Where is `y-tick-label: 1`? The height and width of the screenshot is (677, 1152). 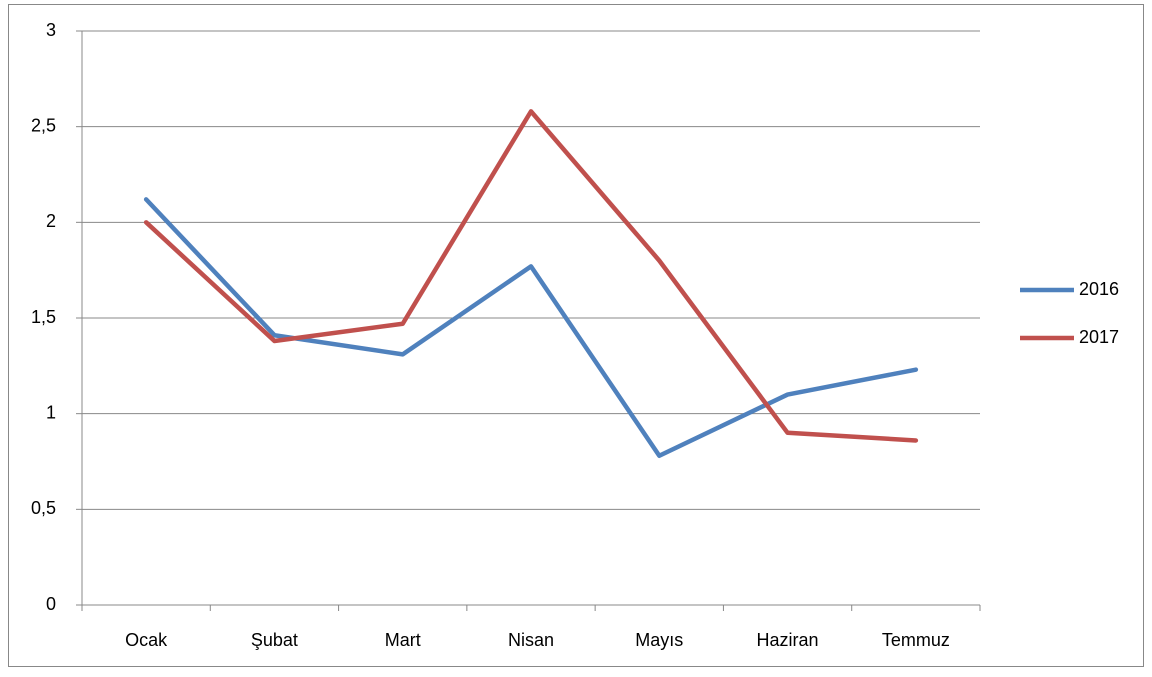
y-tick-label: 1 is located at coordinates (51, 412).